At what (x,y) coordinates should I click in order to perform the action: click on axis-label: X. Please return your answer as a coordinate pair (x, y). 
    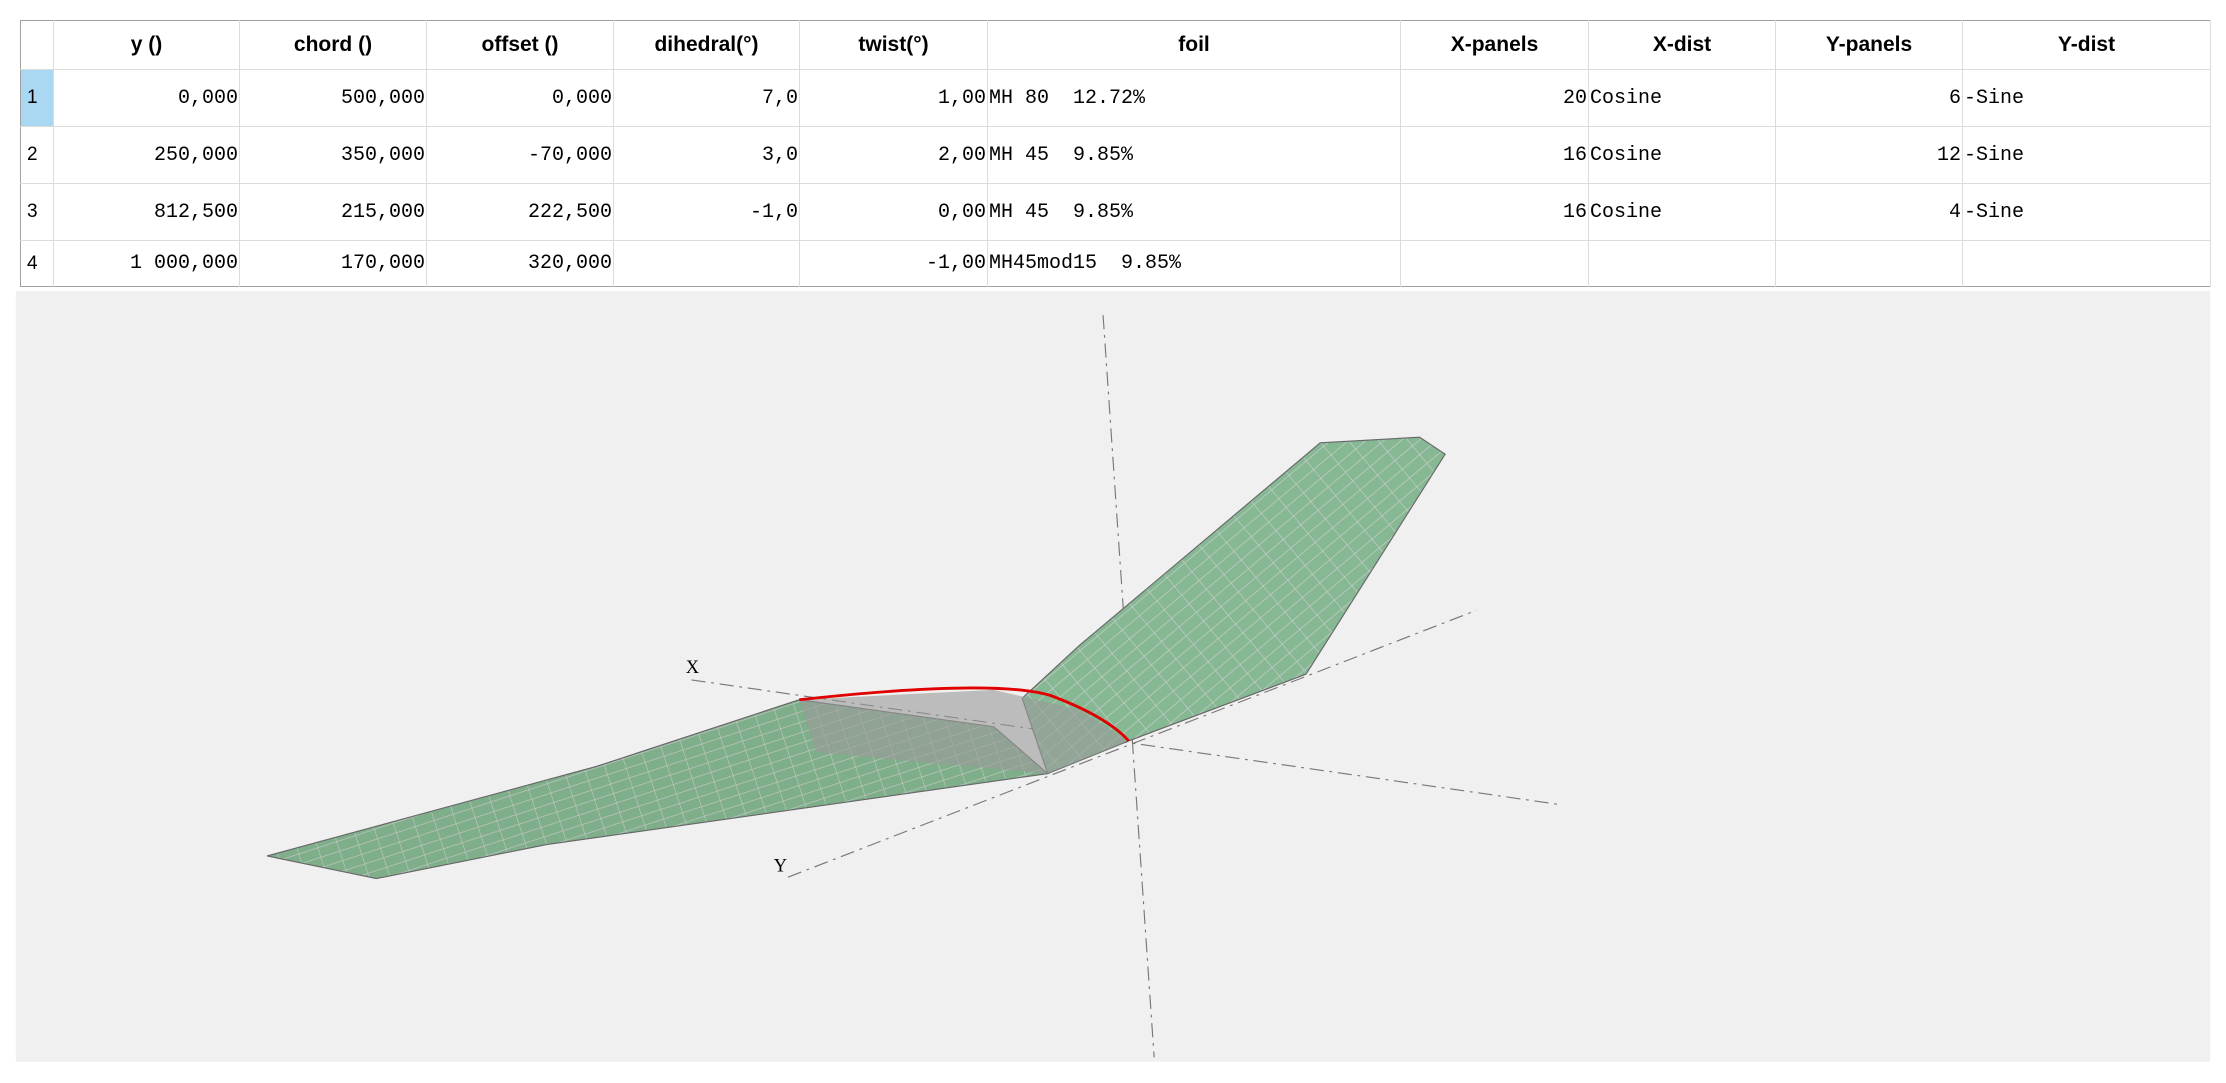
    Looking at the image, I should click on (692, 667).